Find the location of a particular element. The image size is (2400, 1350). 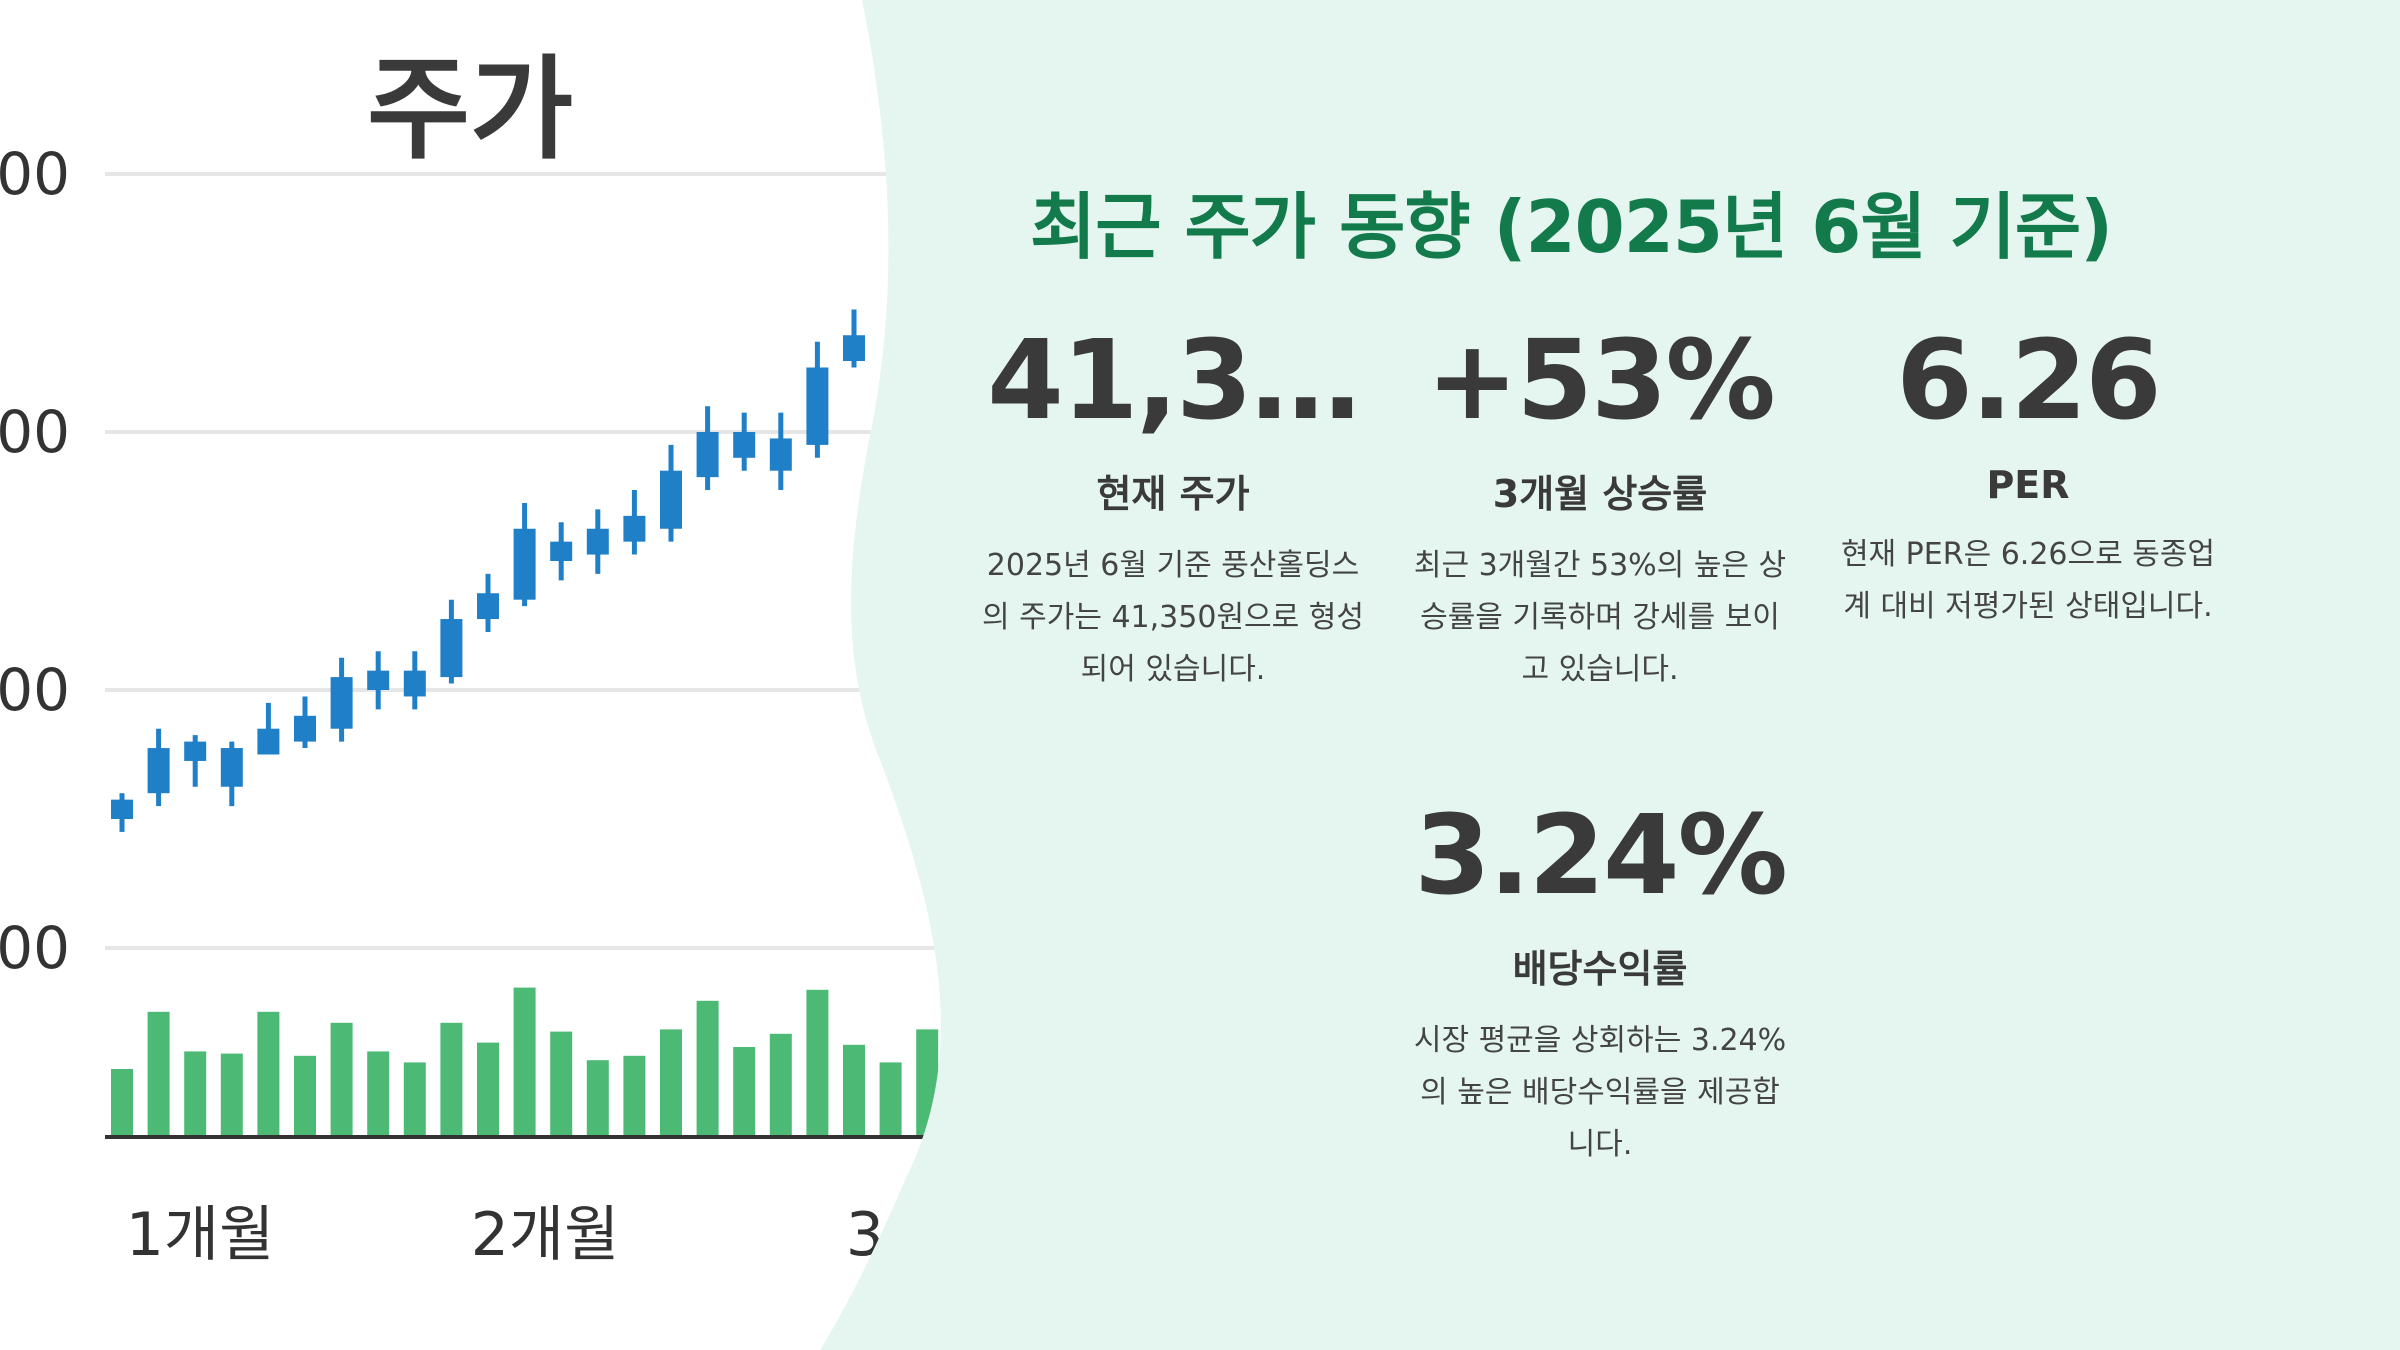

stat-description: 시장 평균을 상회하는 3.24%의 높은 배당수익률을 제공합니다. is located at coordinates (1600, 1092).